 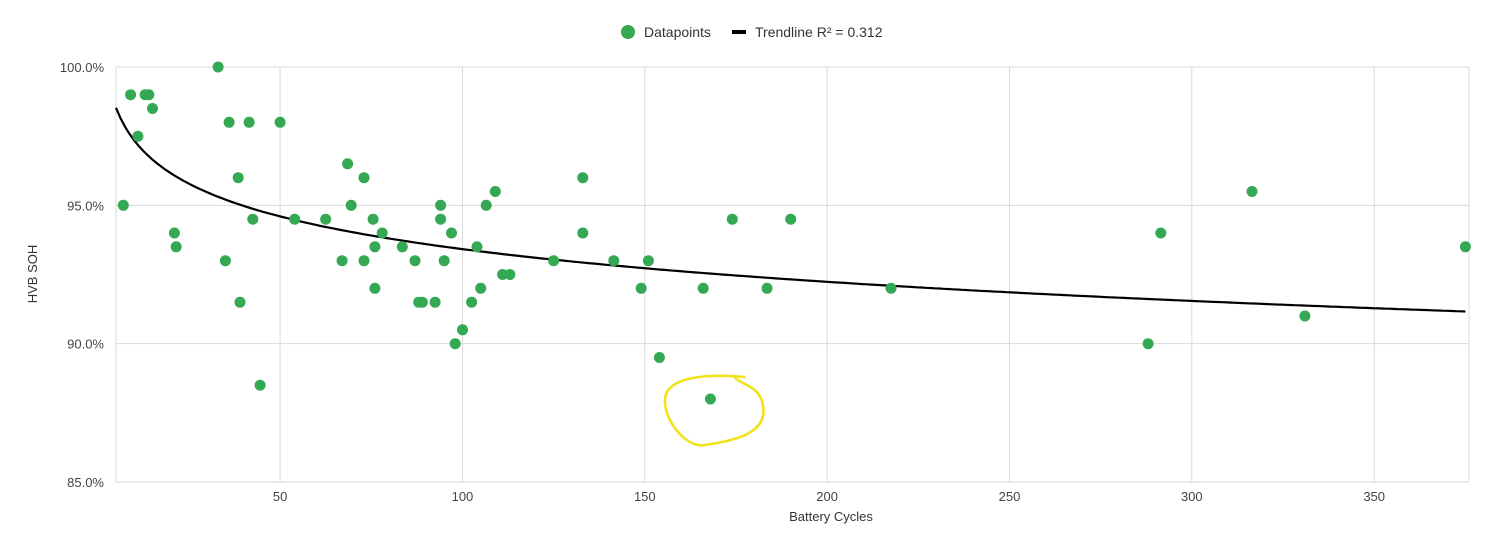 What do you see at coordinates (85, 482) in the screenshot?
I see `y-tick-label: 85.0%` at bounding box center [85, 482].